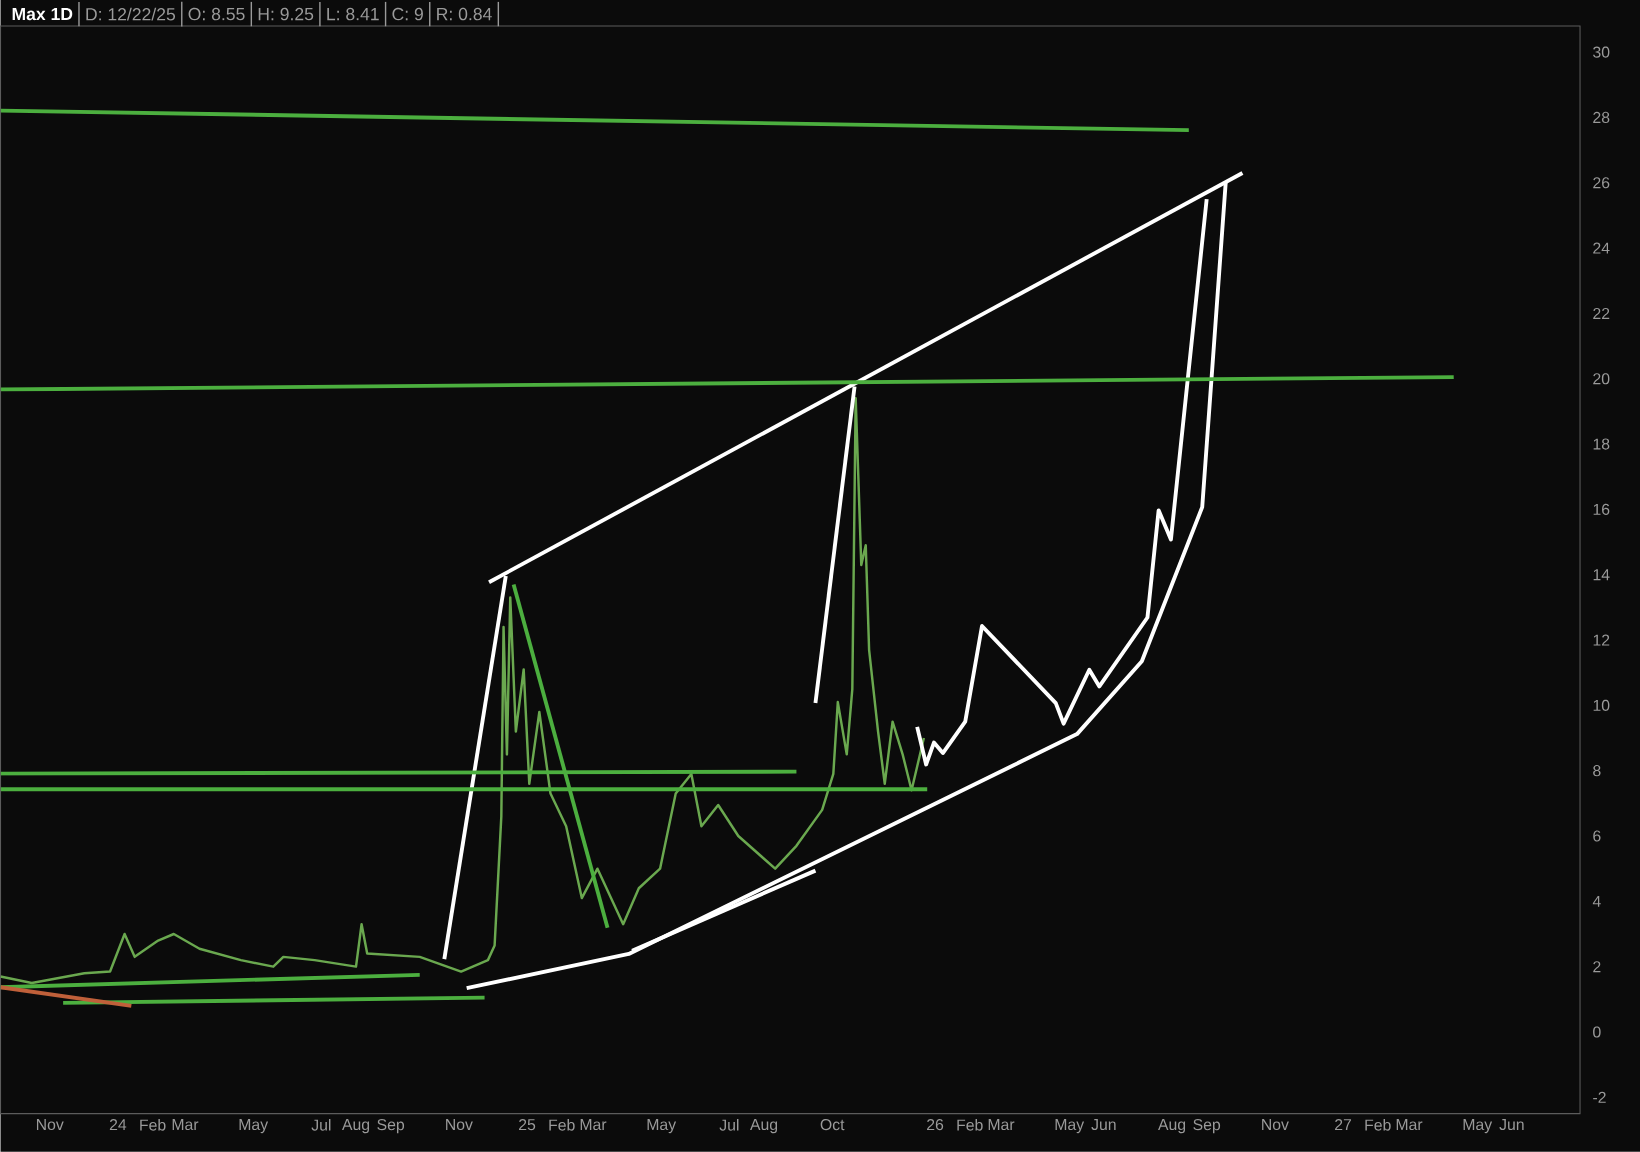 The image size is (1640, 1152). What do you see at coordinates (216, 14) in the screenshot?
I see `text: O: 8.55` at bounding box center [216, 14].